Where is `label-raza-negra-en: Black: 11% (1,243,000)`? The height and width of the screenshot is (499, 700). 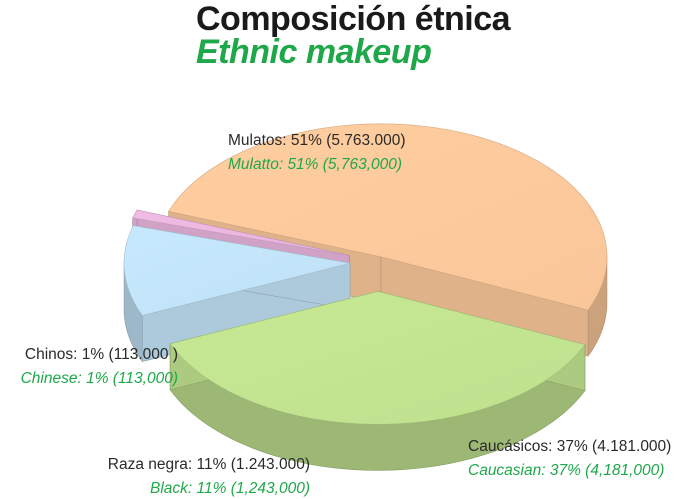
label-raza-negra-en: Black: 11% (1,243,000) is located at coordinates (230, 488).